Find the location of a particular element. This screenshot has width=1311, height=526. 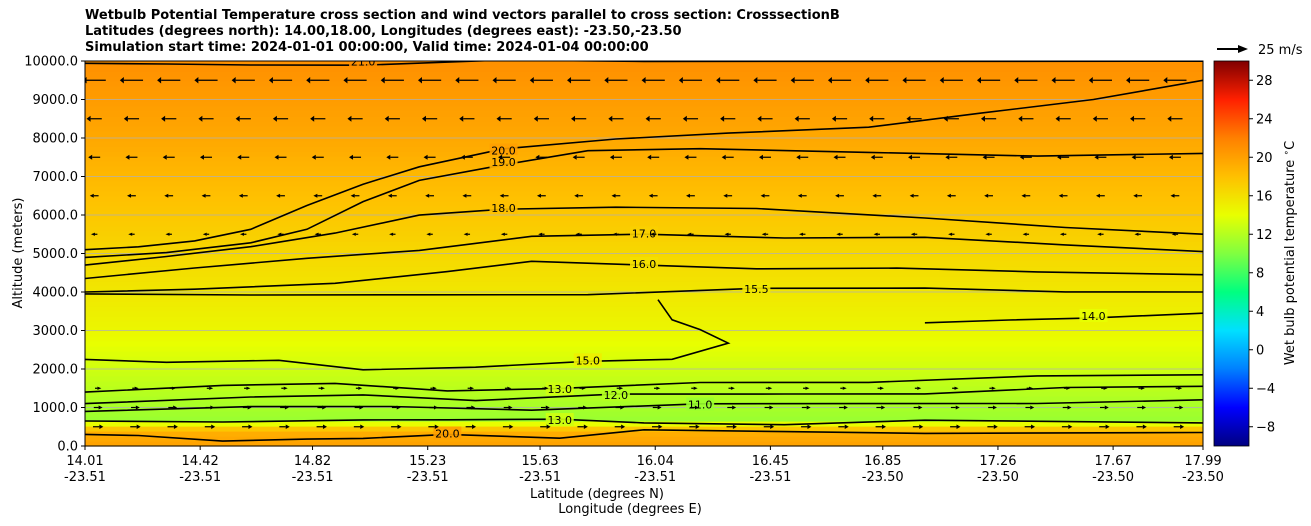

y-tick-label: 3000.0 is located at coordinates (56, 331).